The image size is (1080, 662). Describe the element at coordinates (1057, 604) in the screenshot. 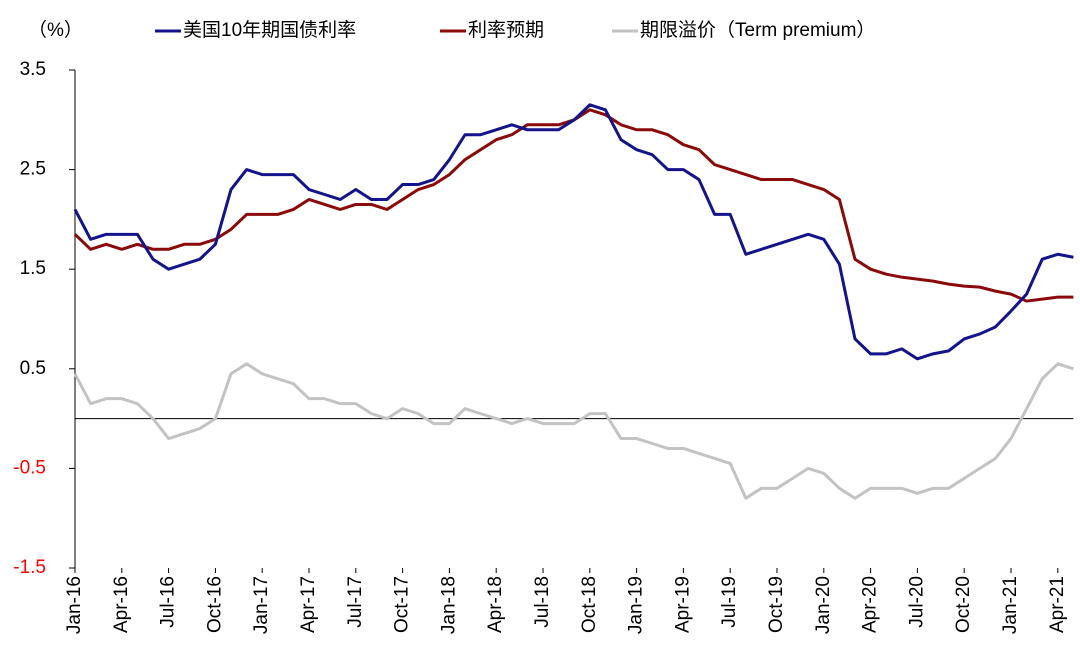

I see `x-tick-label: Apr-21` at that location.